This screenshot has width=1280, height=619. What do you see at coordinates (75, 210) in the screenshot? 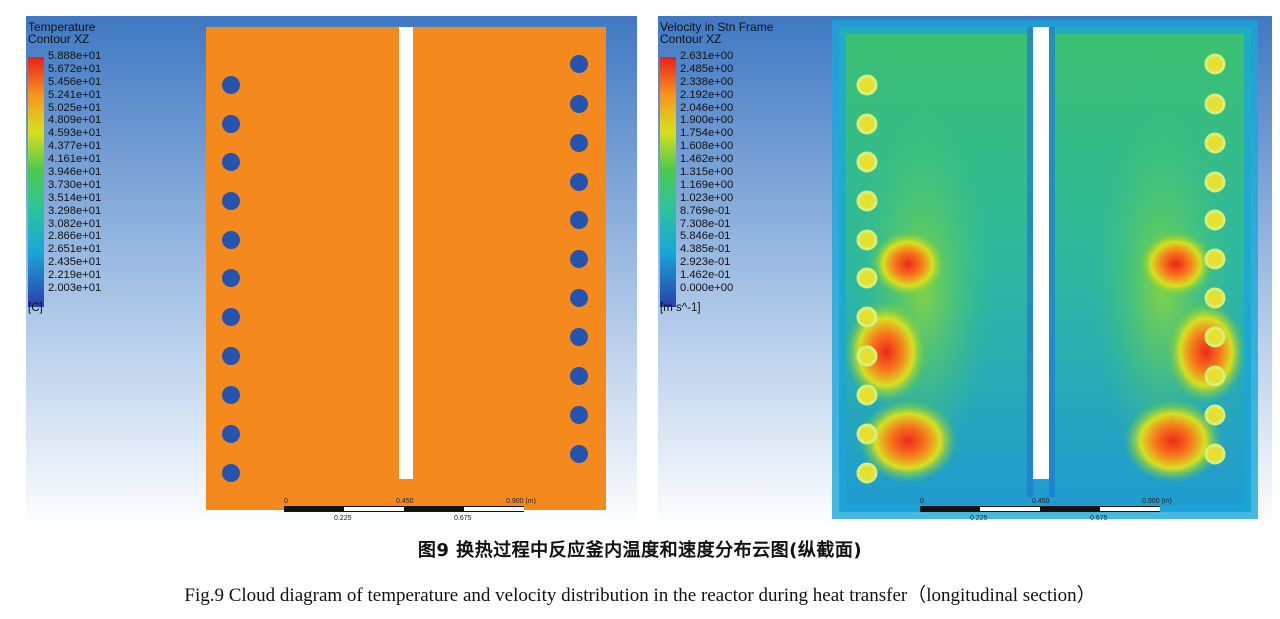
I see `legend-tick-label: 3.298e+01` at bounding box center [75, 210].